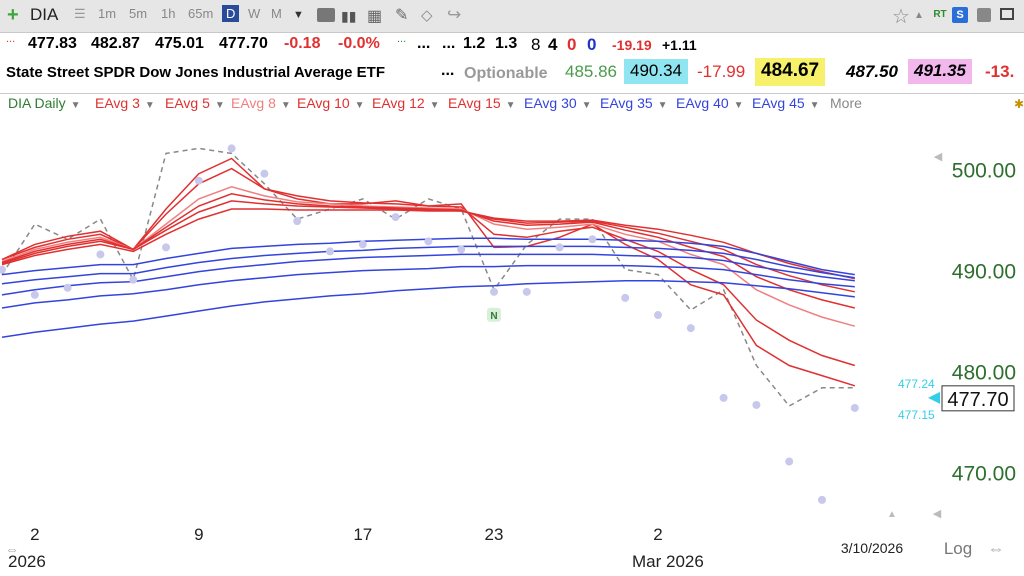 This screenshot has height=576, width=1024. I want to click on name-value-1: 485.86, so click(591, 71).